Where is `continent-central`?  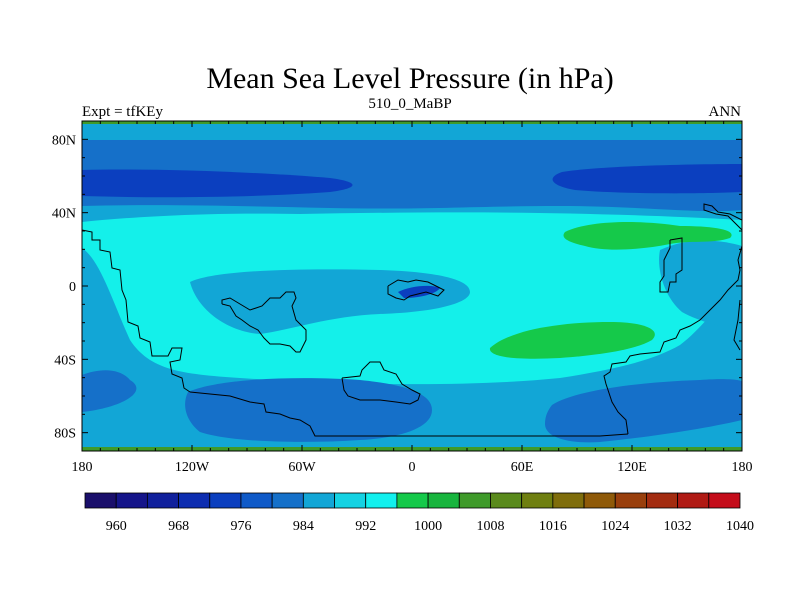 continent-central is located at coordinates (264, 322).